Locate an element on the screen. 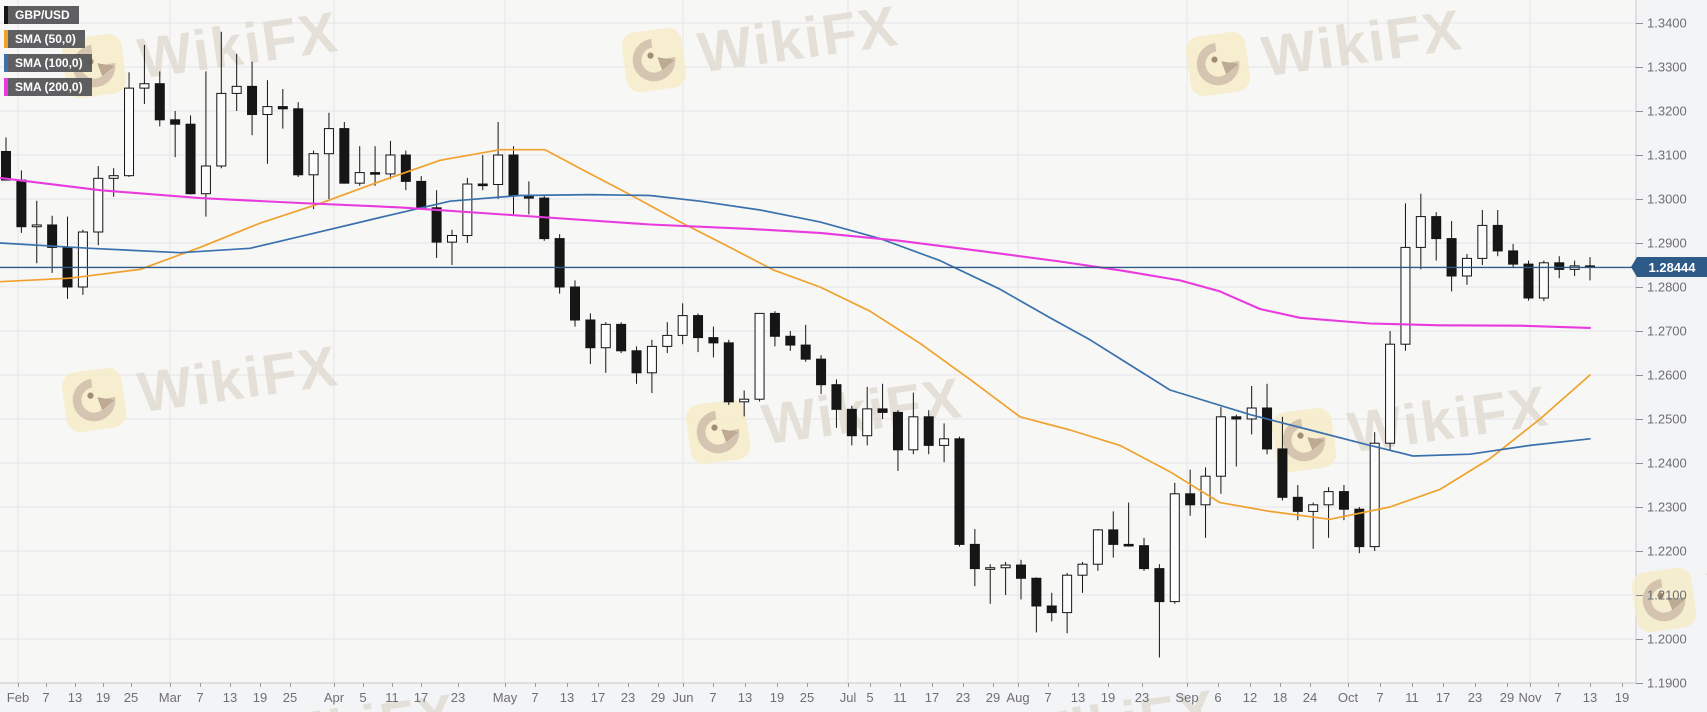 The image size is (1707, 712). legend-item-sma-200-0-: SMA (200,0) is located at coordinates (48, 87).